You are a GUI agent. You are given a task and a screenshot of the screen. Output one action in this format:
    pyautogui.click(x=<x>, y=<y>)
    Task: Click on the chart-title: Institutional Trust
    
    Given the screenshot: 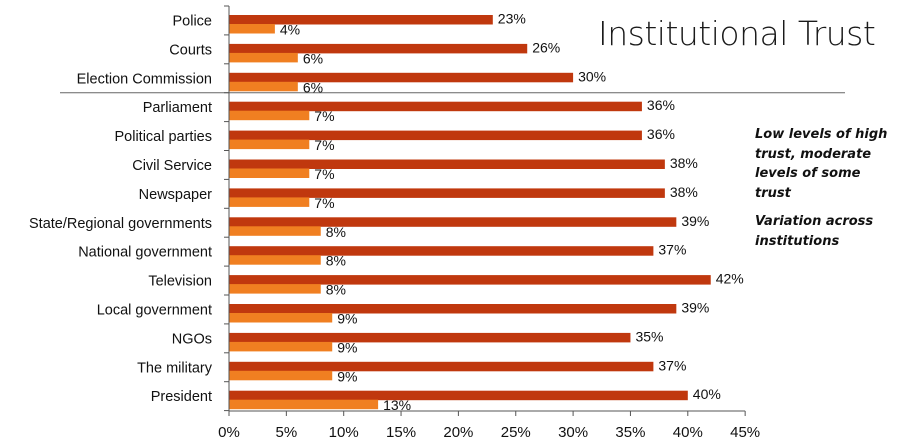 What is the action you would take?
    pyautogui.click(x=737, y=33)
    